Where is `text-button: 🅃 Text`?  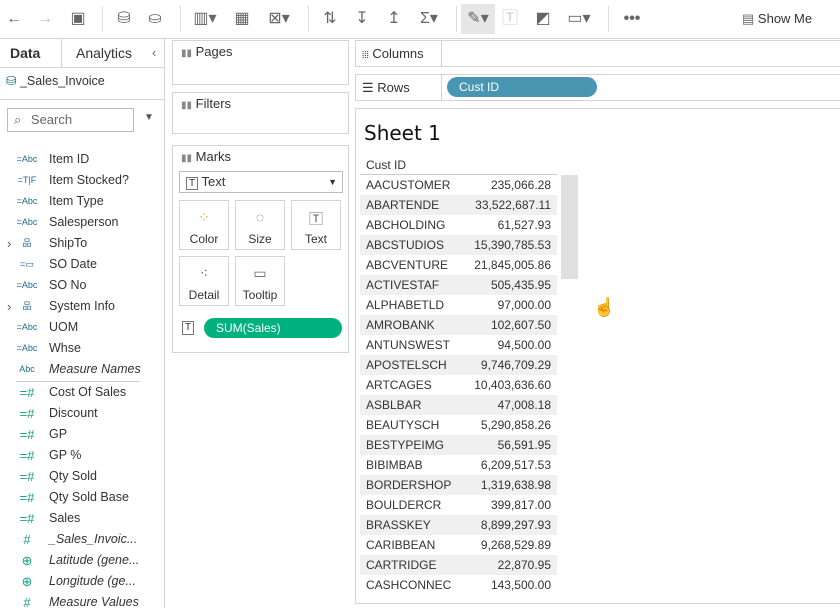
text-button: 🅃 Text is located at coordinates (316, 225).